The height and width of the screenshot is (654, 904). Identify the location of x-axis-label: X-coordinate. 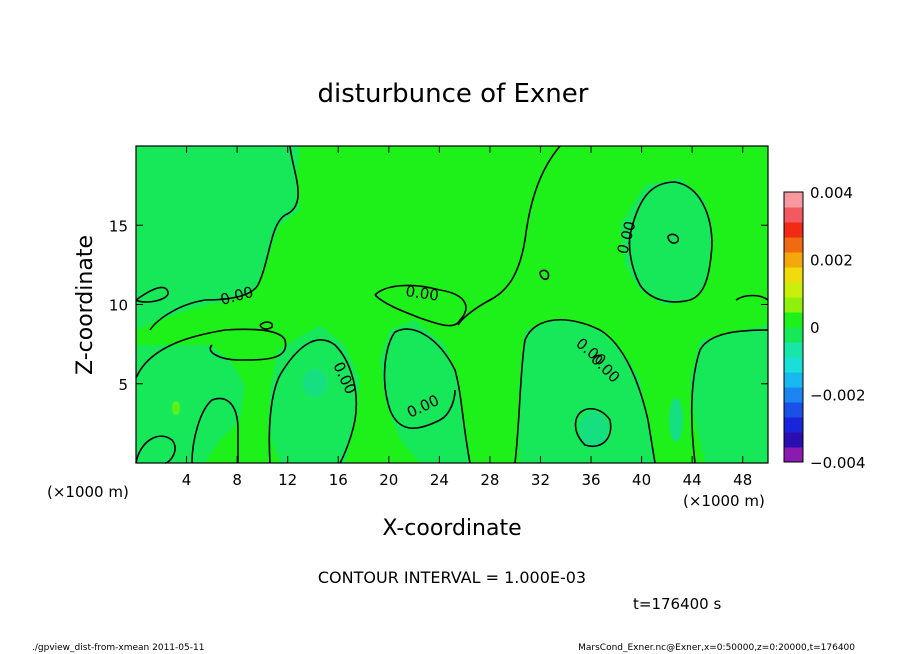
(451, 528).